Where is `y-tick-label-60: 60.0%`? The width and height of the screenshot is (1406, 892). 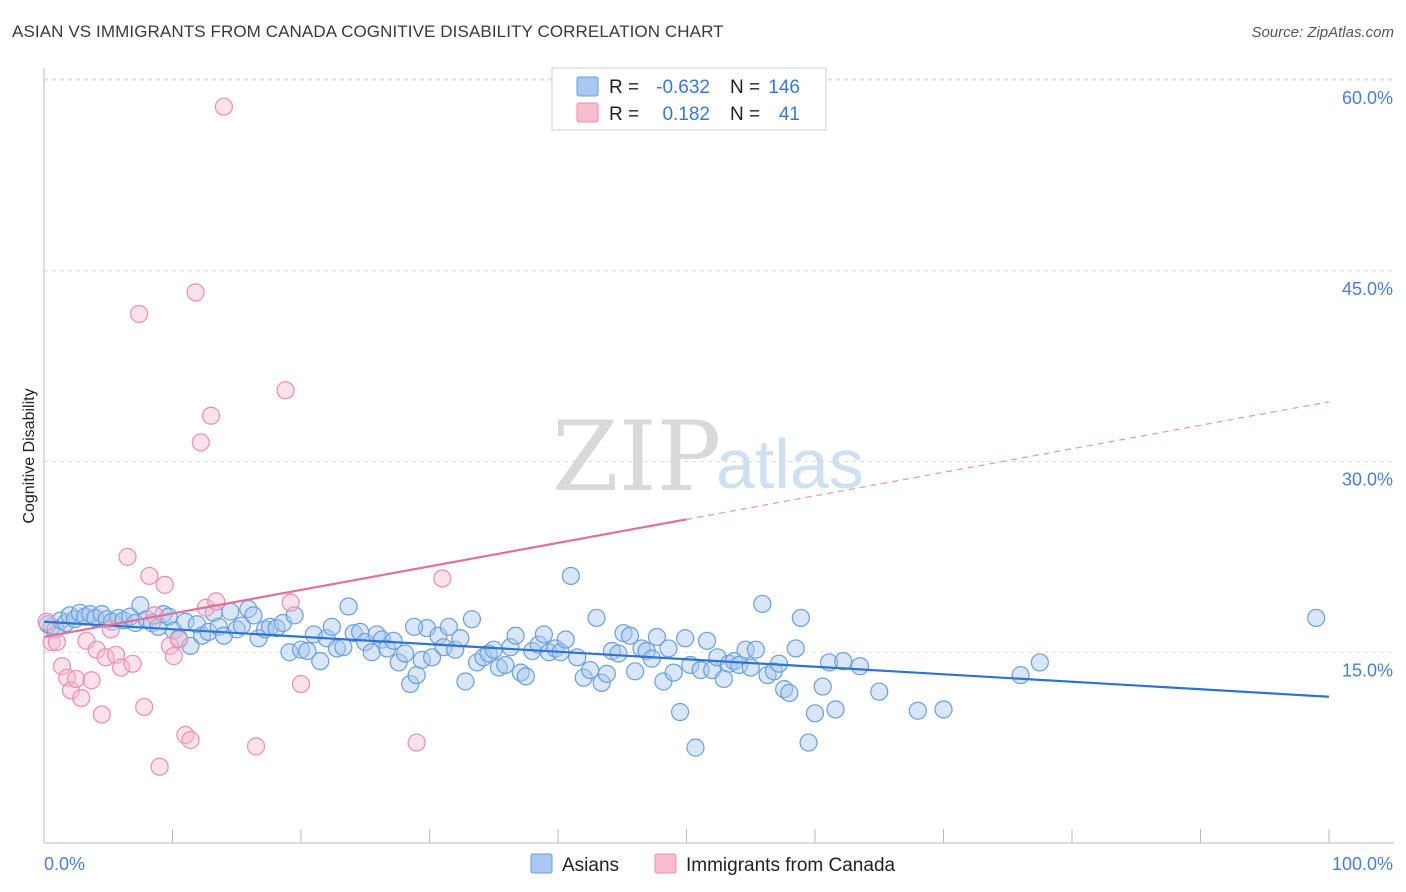
y-tick-label-60: 60.0% is located at coordinates (1367, 98).